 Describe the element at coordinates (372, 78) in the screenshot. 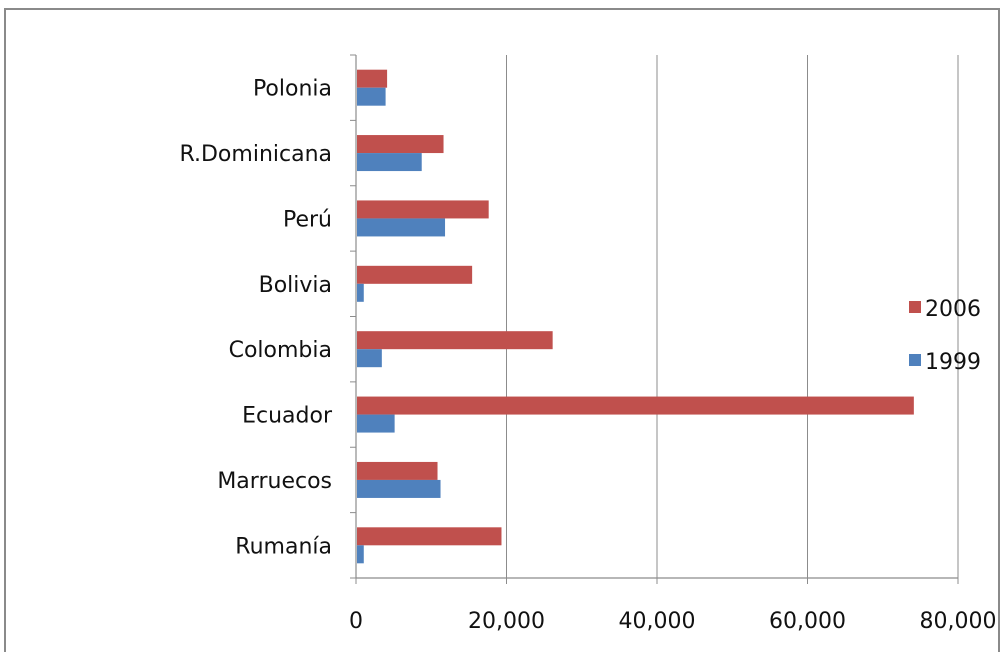

I see `bar-2006-Polonia` at that location.